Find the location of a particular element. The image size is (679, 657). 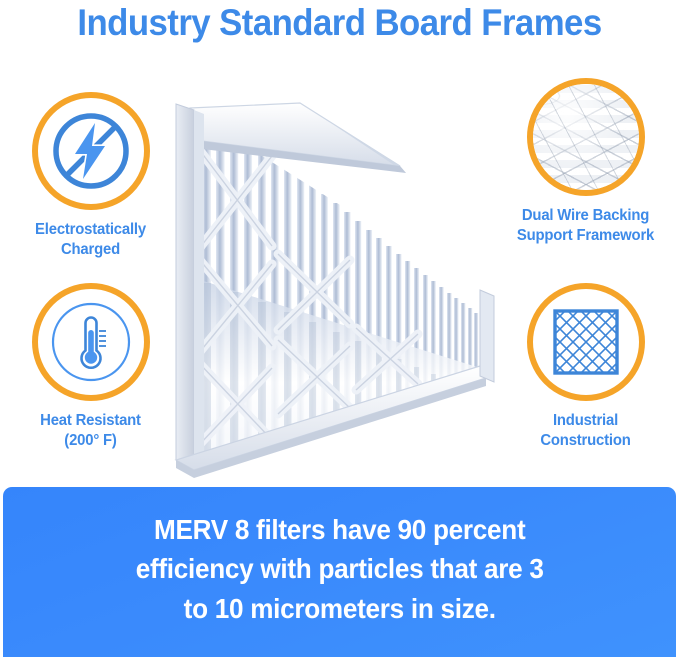

feature-label-line1: Heat Resistant is located at coordinates (90, 420).